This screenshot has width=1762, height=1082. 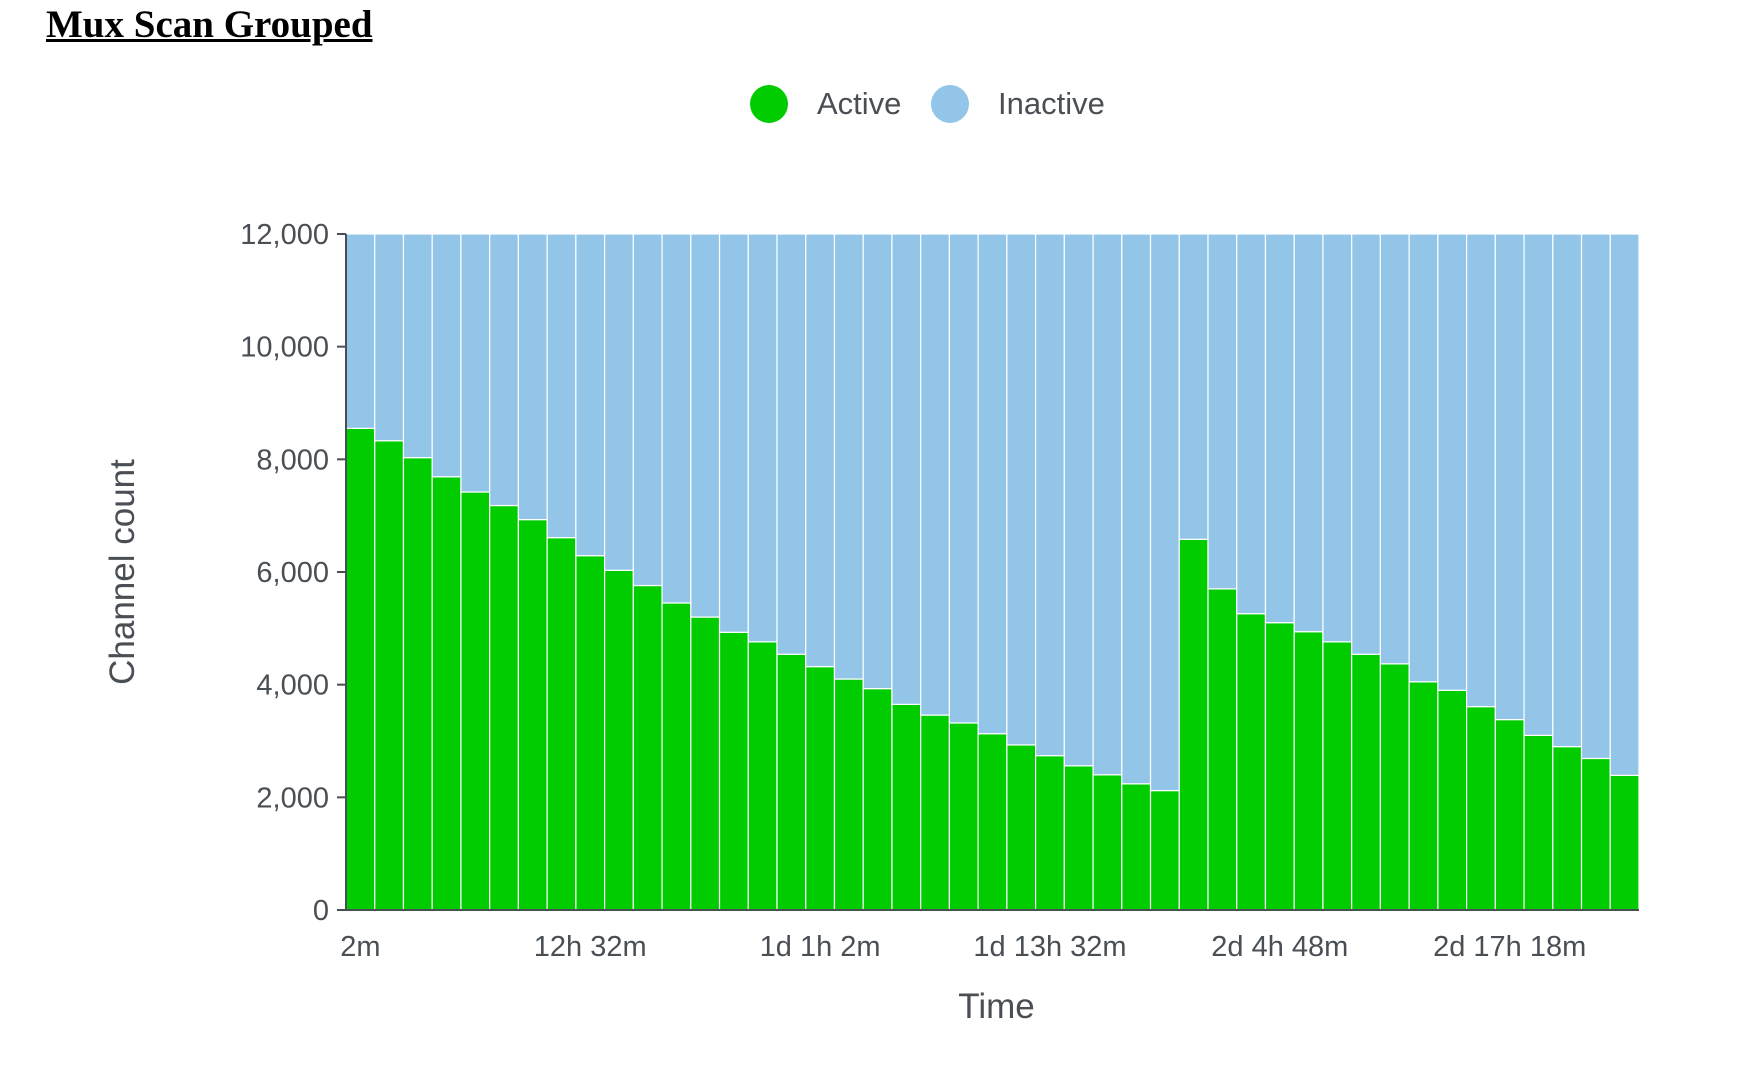 What do you see at coordinates (820, 947) in the screenshot?
I see `x-tick-label: 1d 1h 2m` at bounding box center [820, 947].